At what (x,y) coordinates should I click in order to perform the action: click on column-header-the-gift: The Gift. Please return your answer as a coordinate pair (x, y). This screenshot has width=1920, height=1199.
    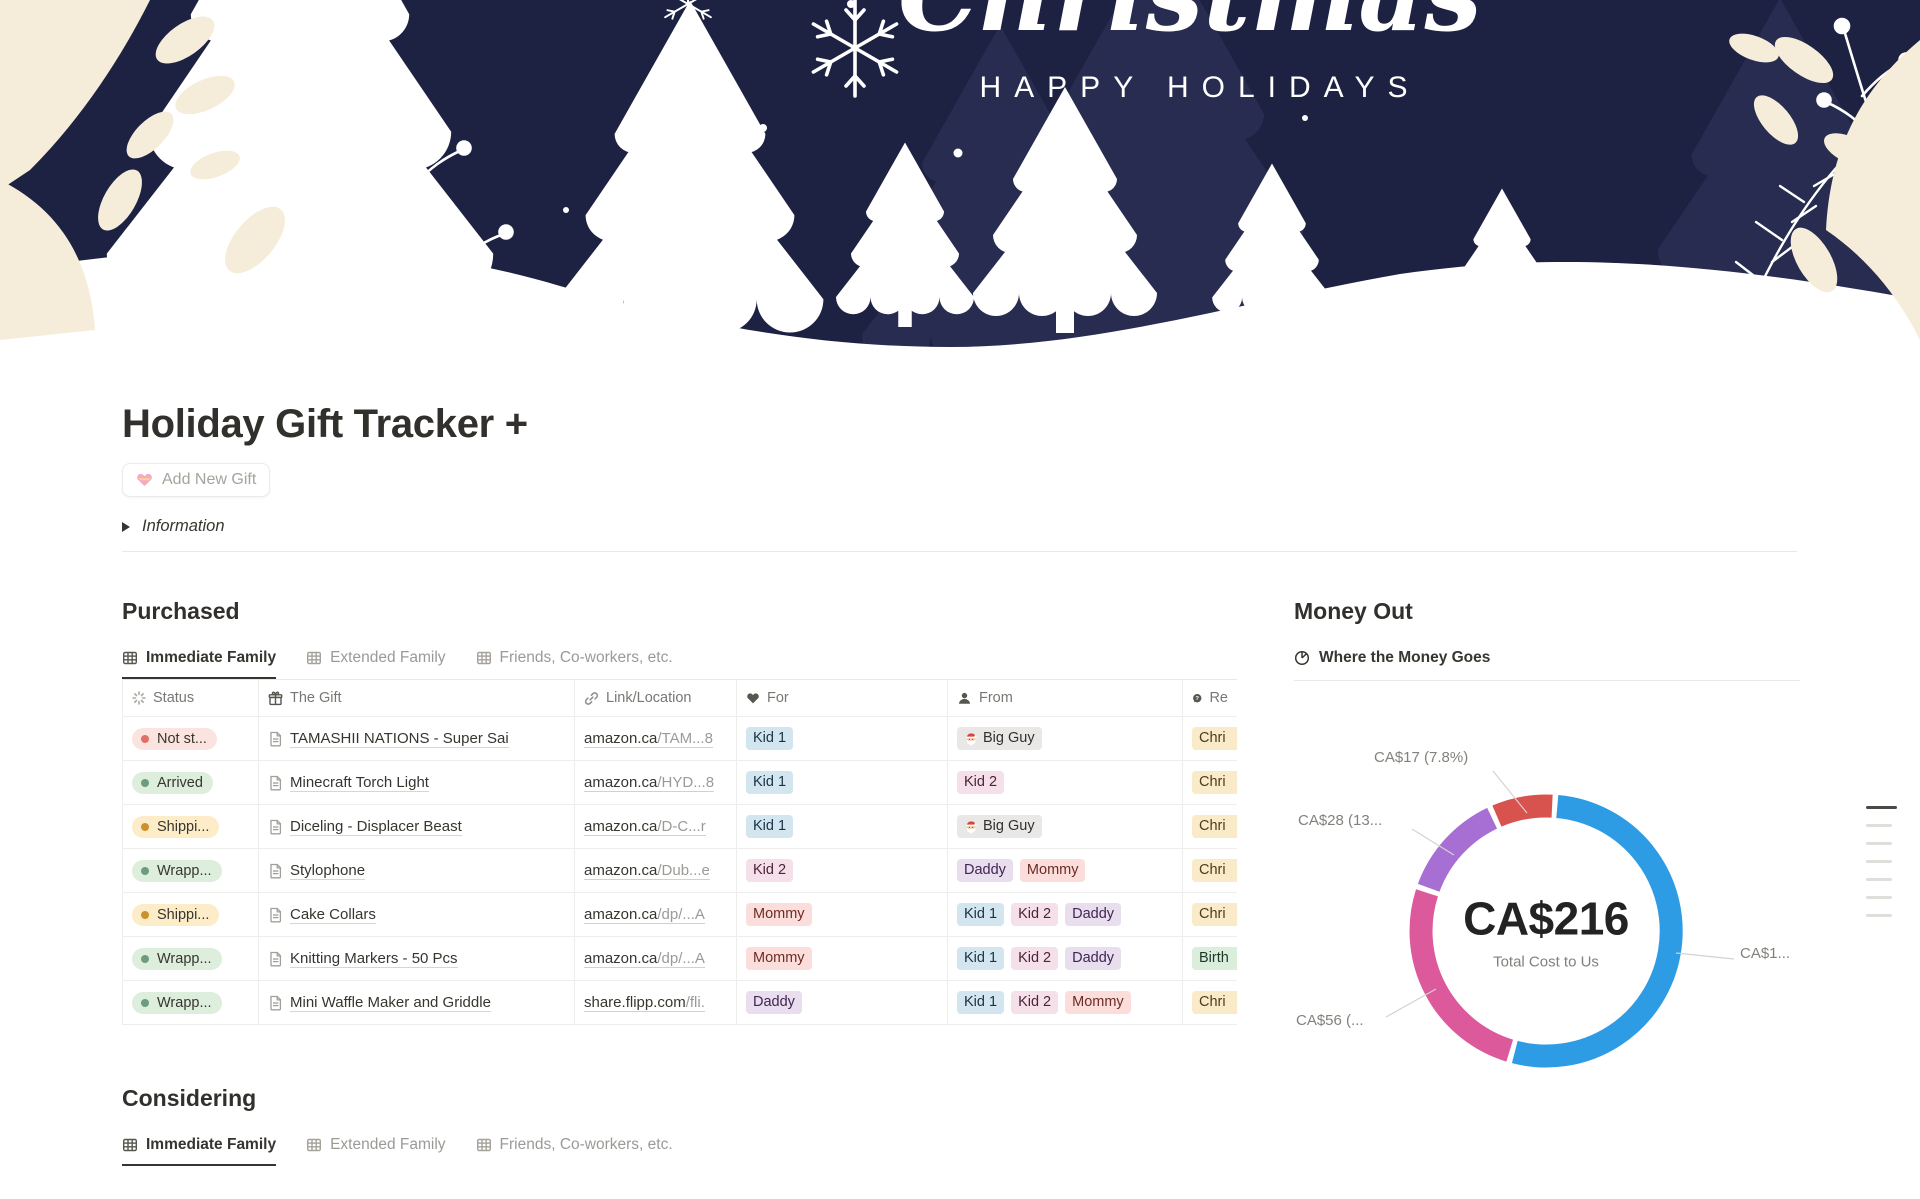
    Looking at the image, I should click on (417, 698).